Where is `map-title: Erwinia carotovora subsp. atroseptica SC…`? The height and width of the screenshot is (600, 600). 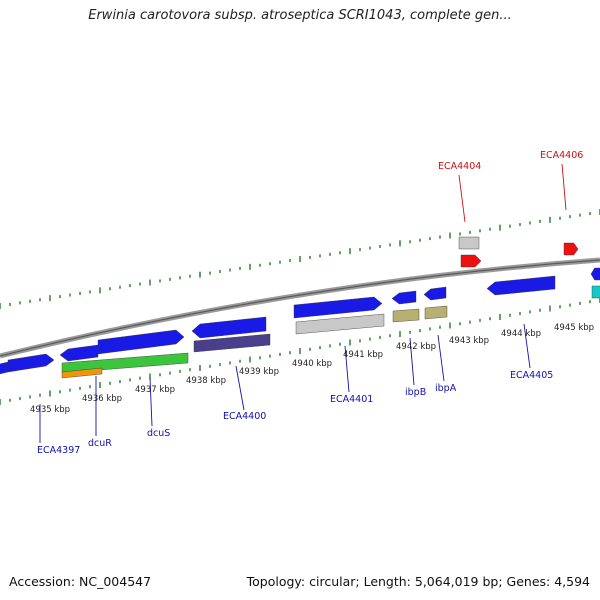
map-title: Erwinia carotovora subsp. atroseptica SC… is located at coordinates (300, 15).